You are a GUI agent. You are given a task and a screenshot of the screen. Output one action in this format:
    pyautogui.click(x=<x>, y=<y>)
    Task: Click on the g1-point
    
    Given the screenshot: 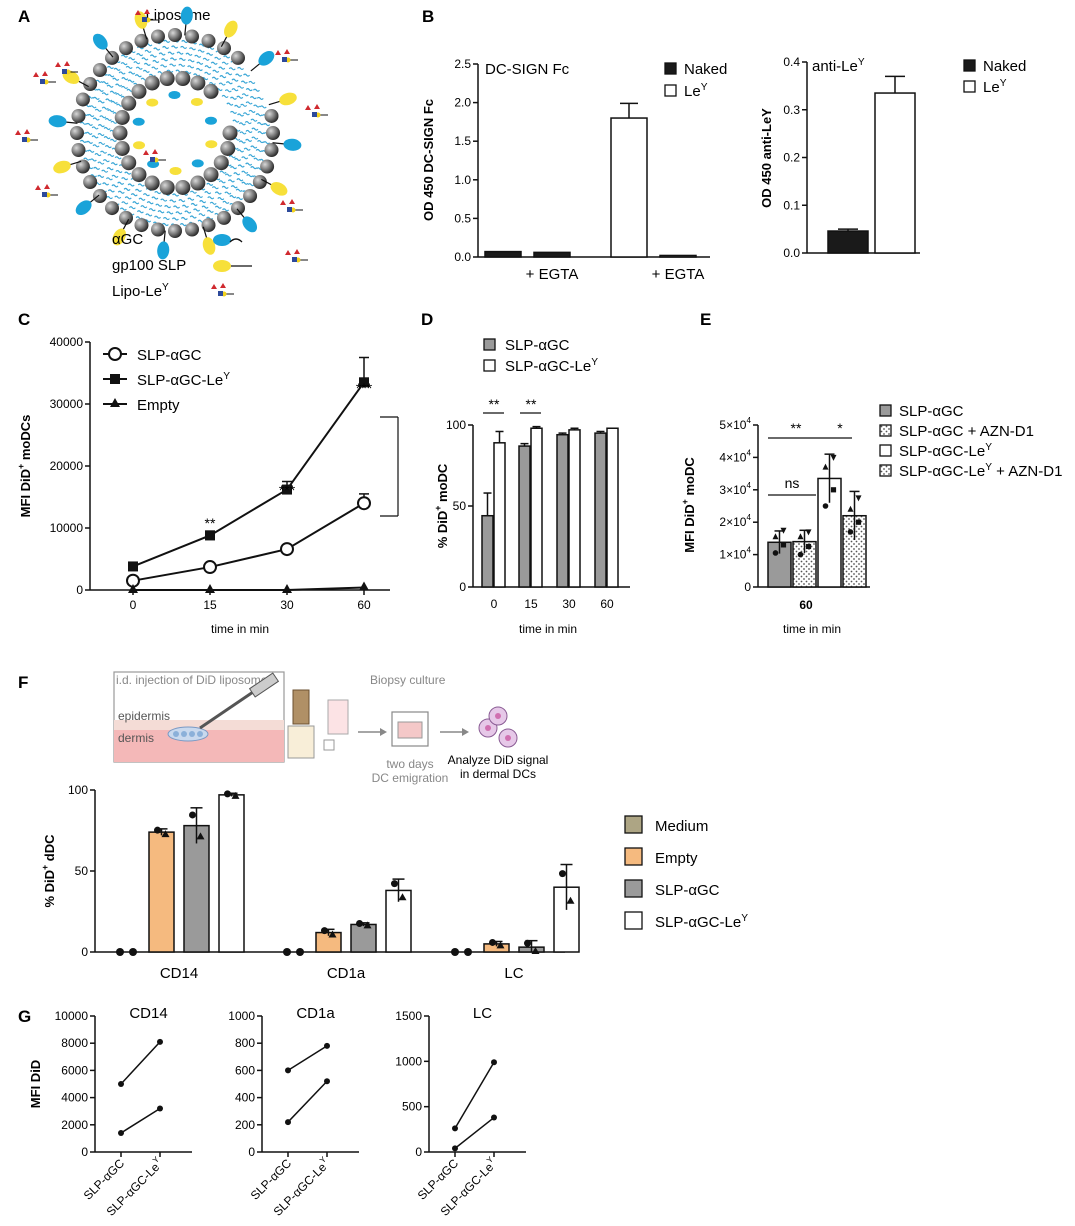 What is the action you would take?
    pyautogui.click(x=160, y=1041)
    